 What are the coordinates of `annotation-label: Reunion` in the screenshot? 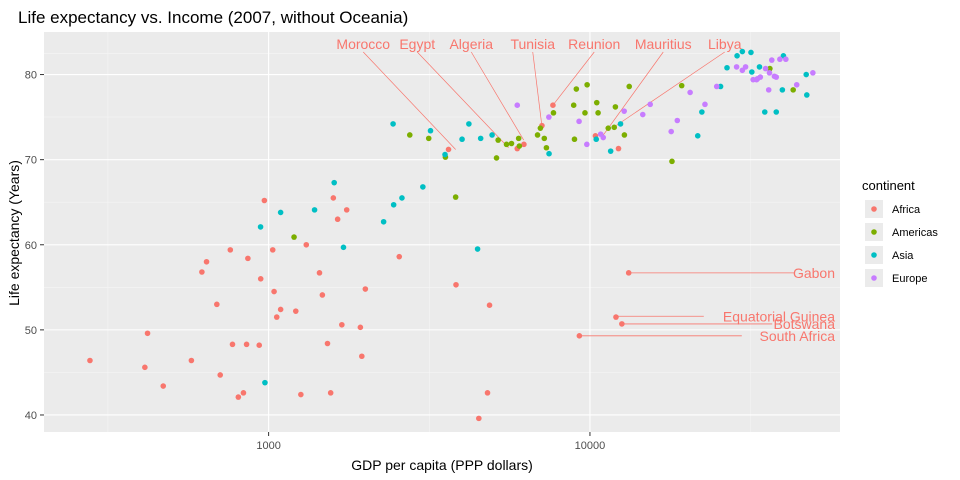 It's located at (594, 44).